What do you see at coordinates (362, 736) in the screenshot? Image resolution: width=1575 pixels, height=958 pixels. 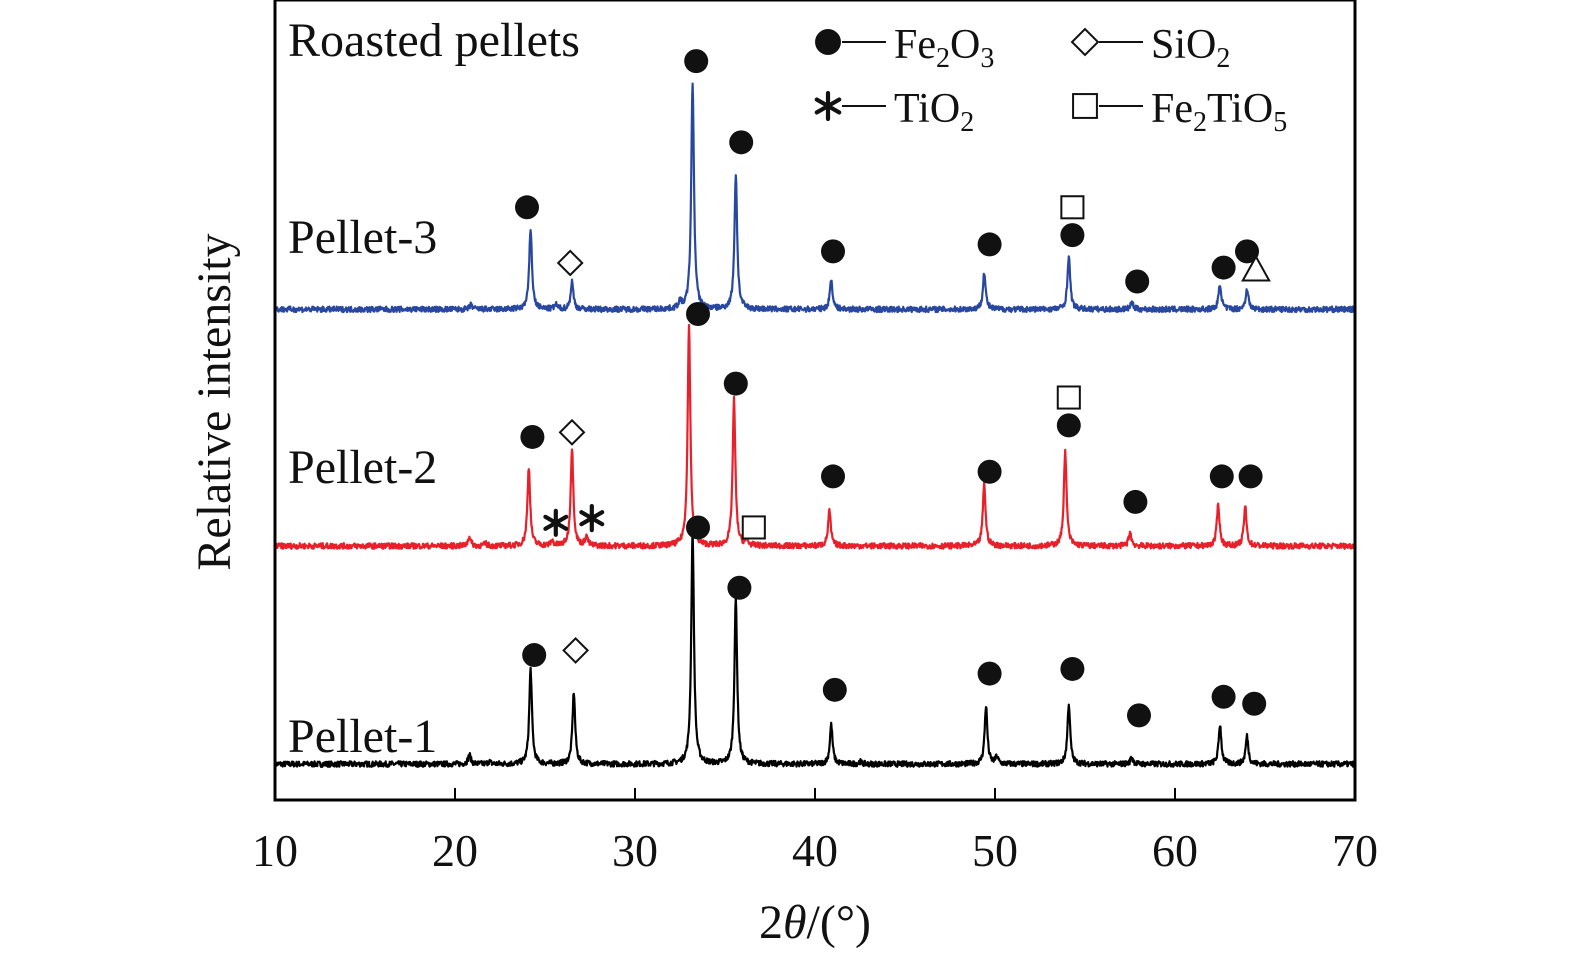 I see `series-label-pellet-1: Pellet-1` at bounding box center [362, 736].